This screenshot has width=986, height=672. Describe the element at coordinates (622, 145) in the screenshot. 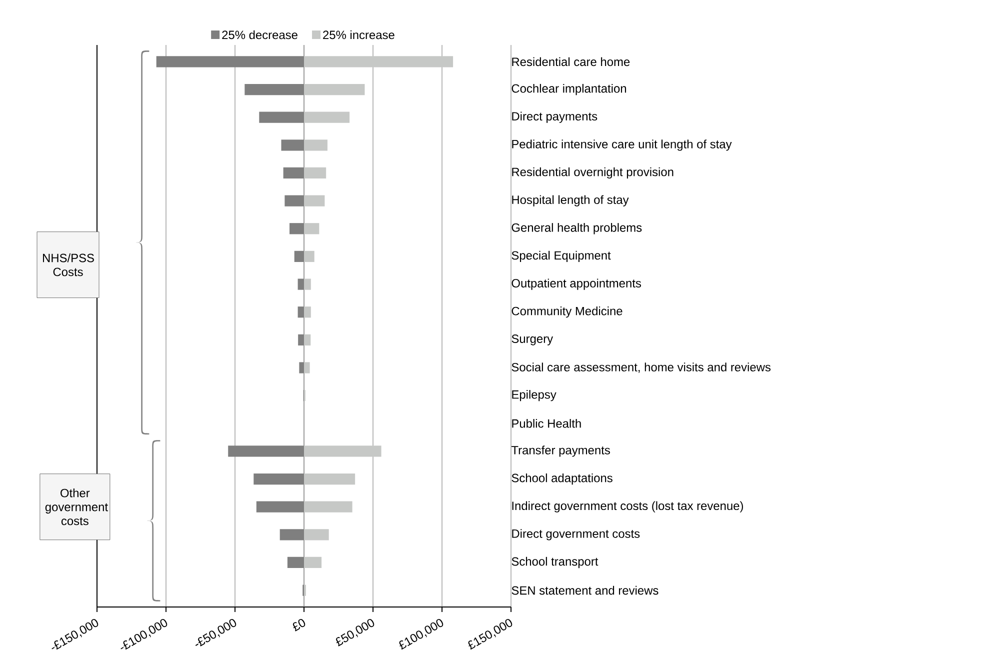

I see `y-tick-label: Pediatric intensive care unit length of stay` at that location.